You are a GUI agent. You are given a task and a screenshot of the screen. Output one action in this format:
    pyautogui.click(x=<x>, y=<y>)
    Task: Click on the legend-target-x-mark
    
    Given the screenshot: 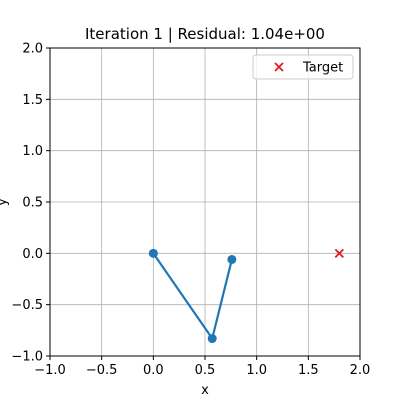 What is the action you would take?
    pyautogui.click(x=279, y=67)
    